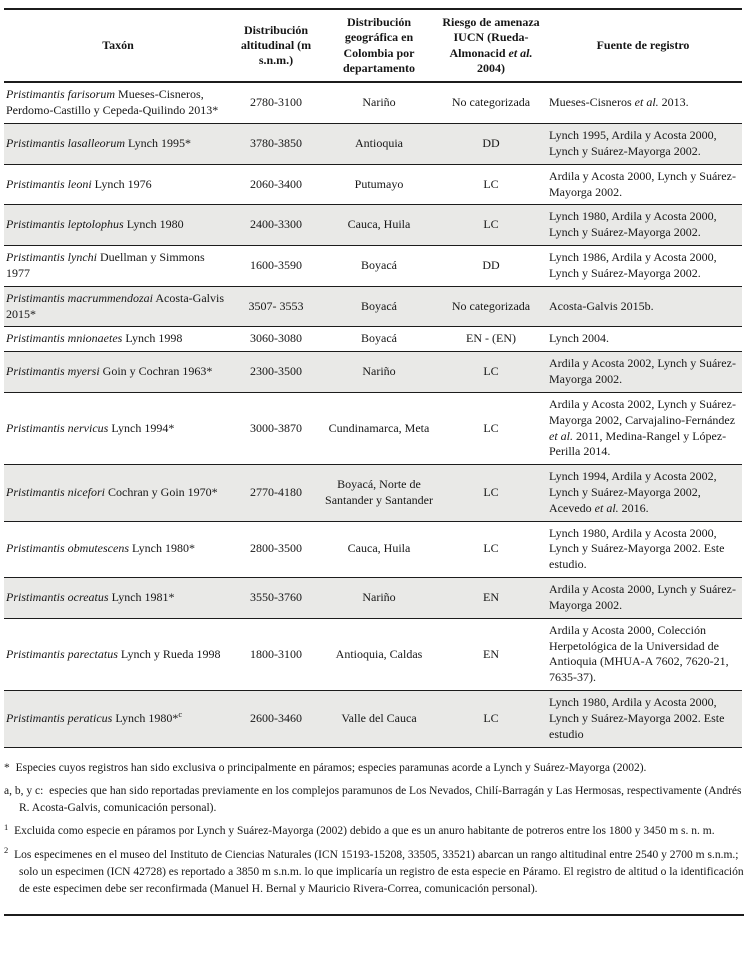  I want to click on altitude-cell: 3550-3760, so click(276, 598).